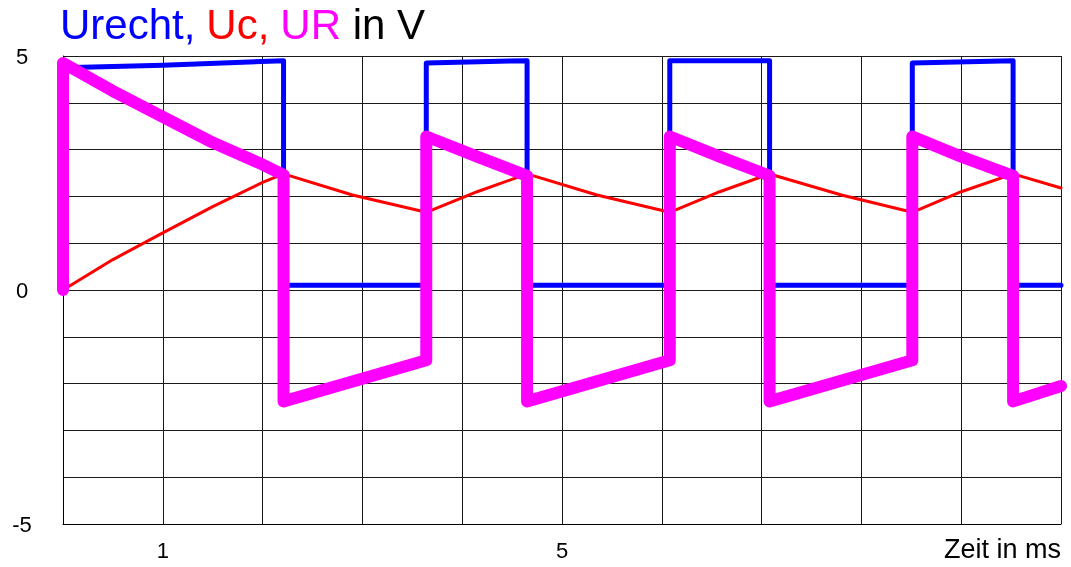 This screenshot has height=567, width=1071. Describe the element at coordinates (128, 24) in the screenshot. I see `series-label: Urecht,` at that location.